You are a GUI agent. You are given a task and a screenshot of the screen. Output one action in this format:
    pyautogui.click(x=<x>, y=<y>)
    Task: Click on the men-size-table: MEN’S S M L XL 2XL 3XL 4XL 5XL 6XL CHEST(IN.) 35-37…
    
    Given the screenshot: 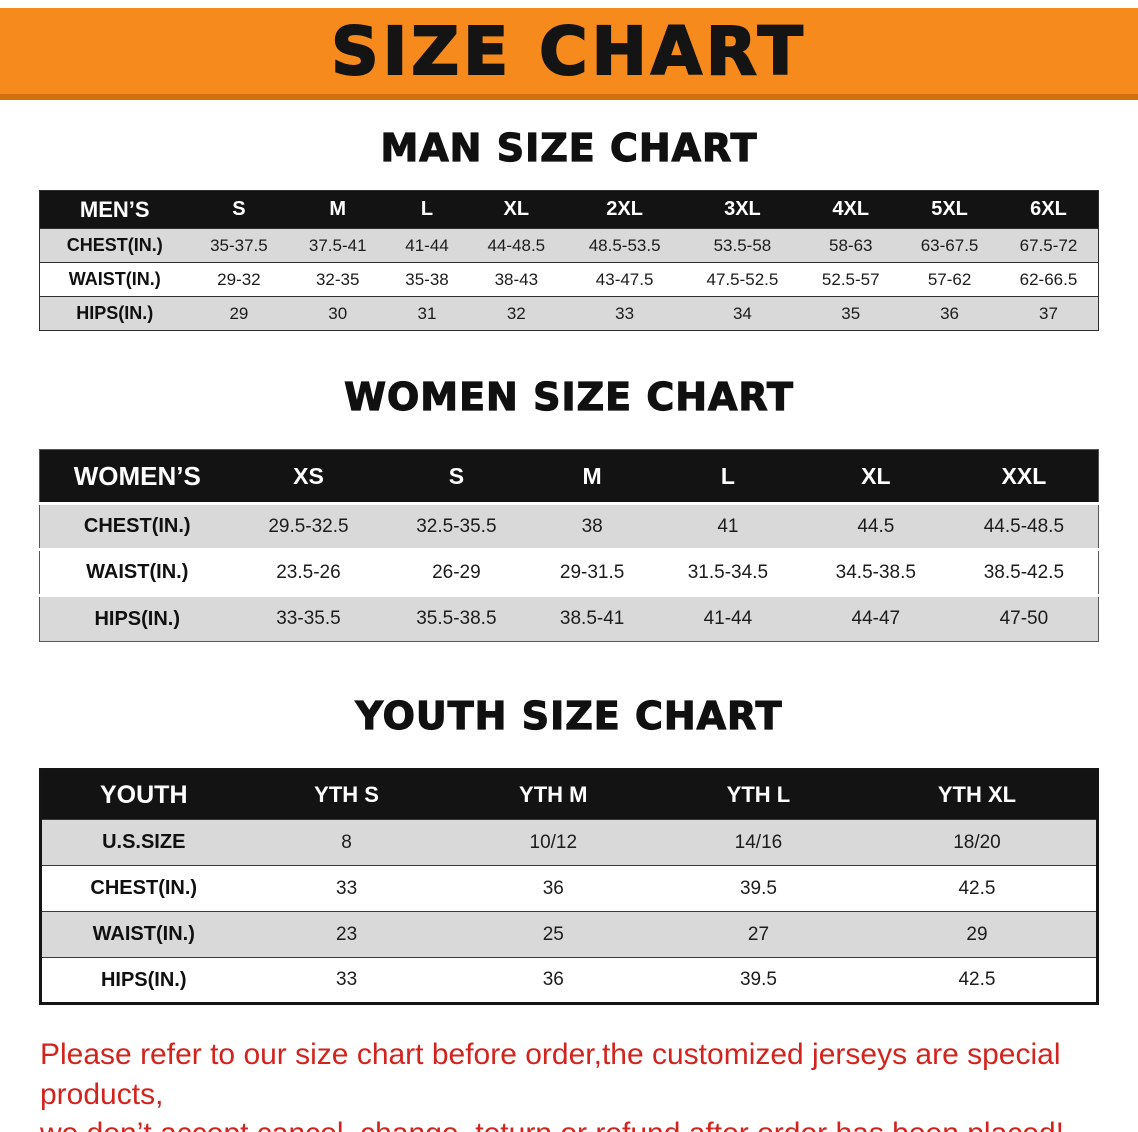 What is the action you would take?
    pyautogui.click(x=569, y=260)
    